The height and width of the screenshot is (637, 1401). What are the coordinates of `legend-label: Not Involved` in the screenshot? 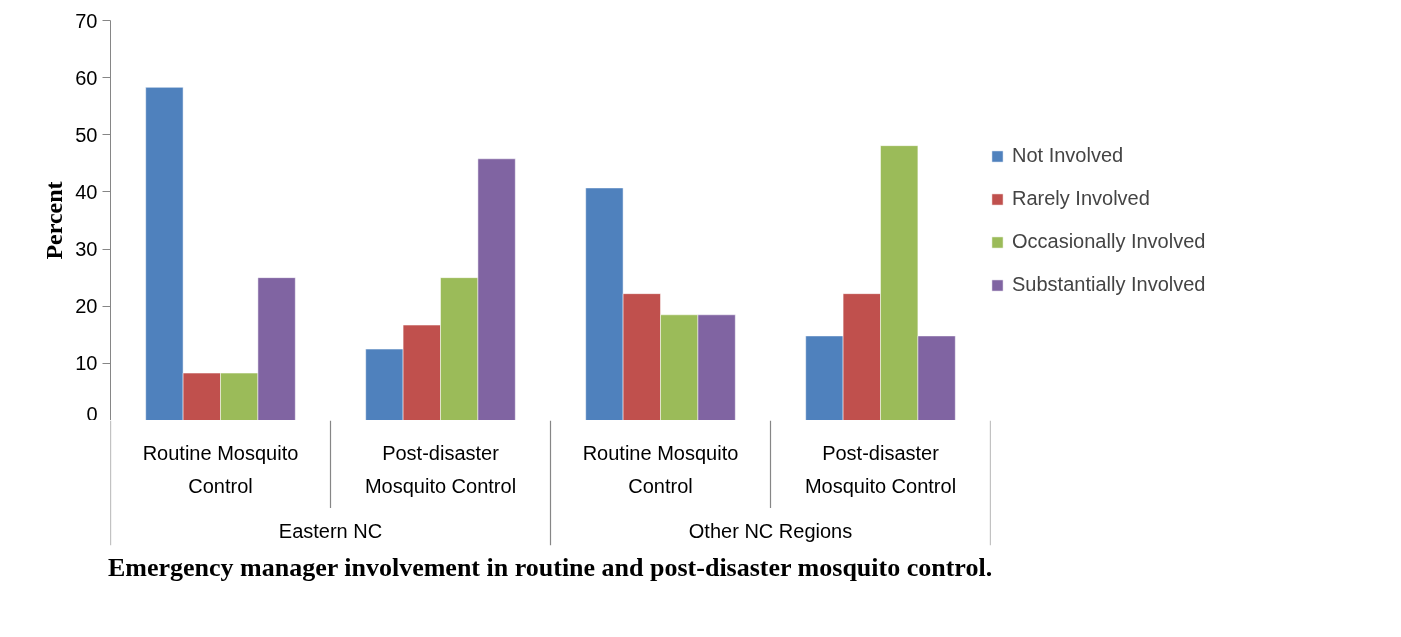 It's located at (1068, 155).